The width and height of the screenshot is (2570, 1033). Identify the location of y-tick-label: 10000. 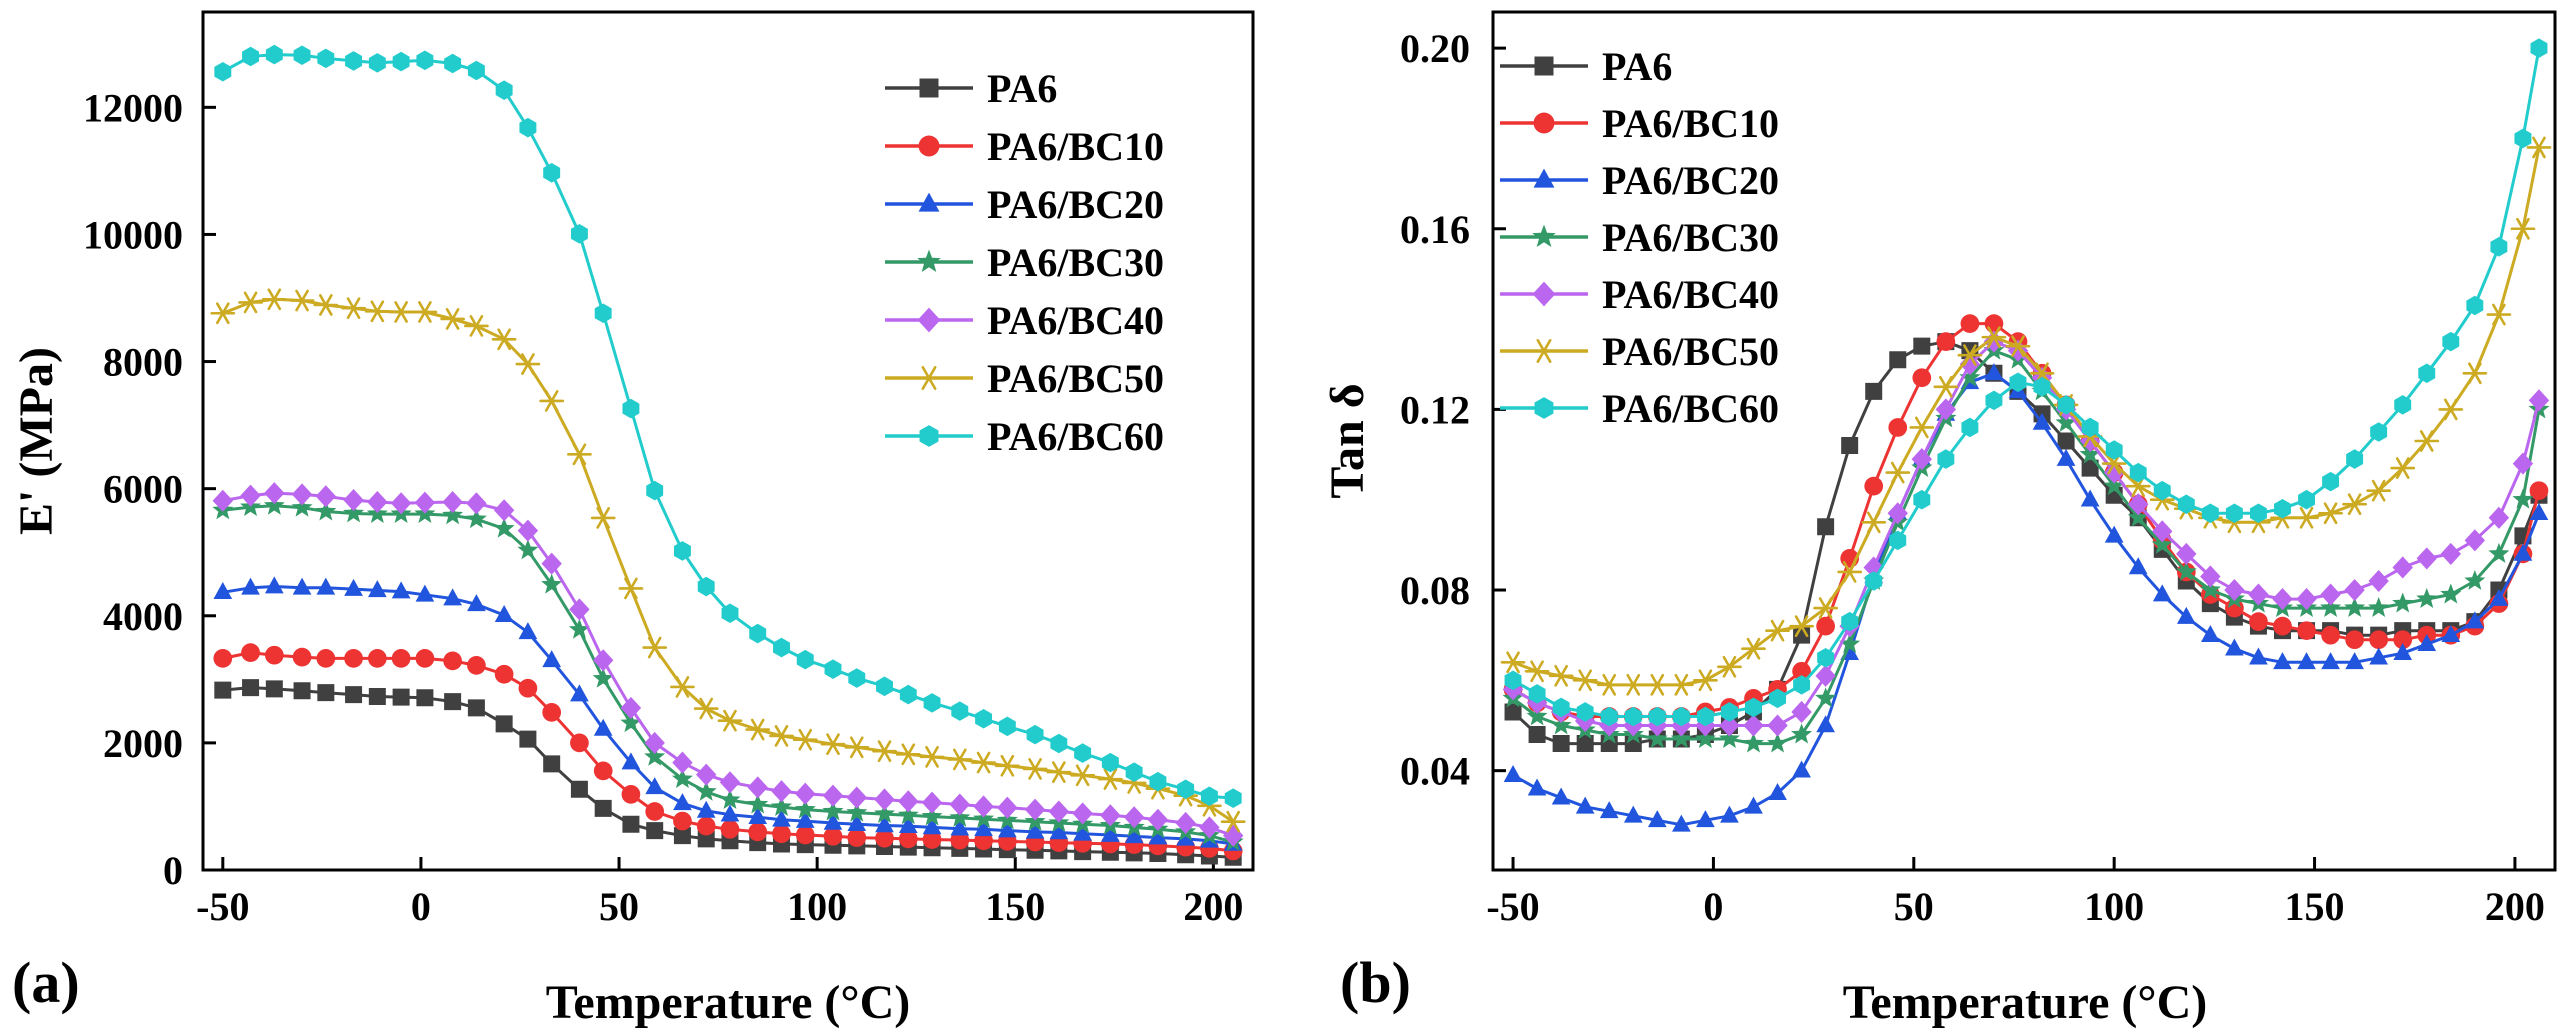
(133, 234).